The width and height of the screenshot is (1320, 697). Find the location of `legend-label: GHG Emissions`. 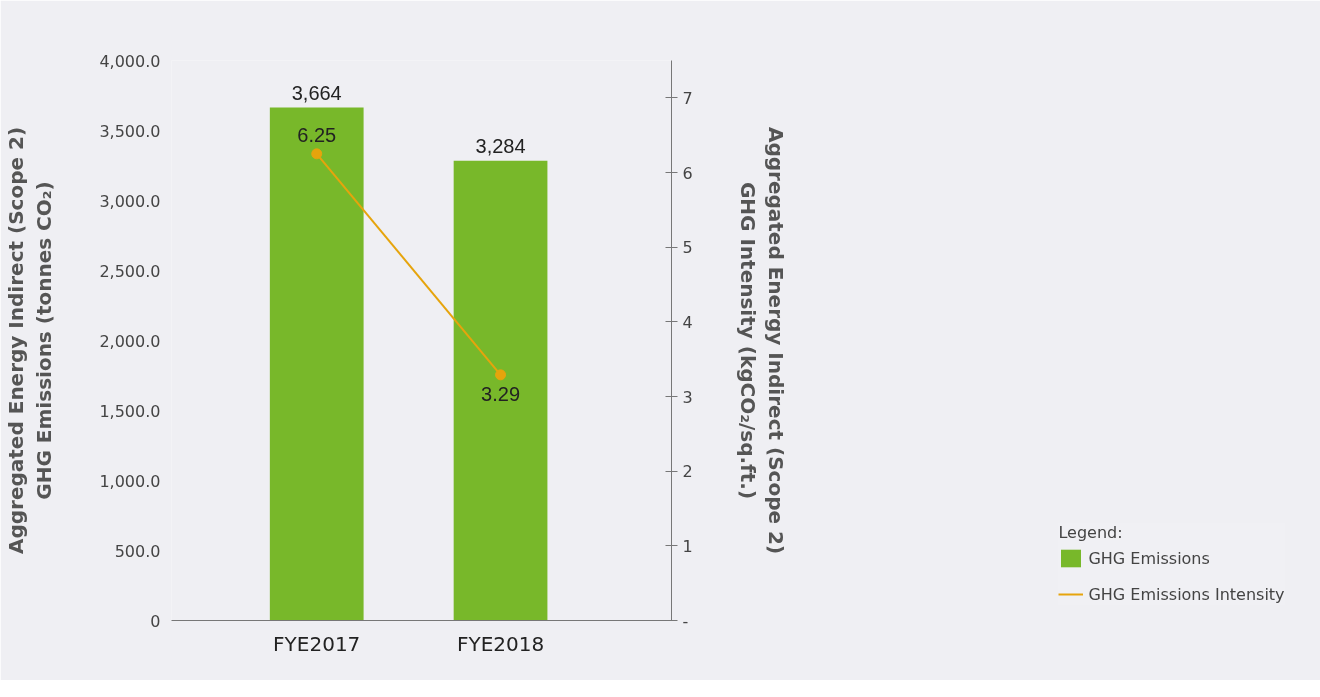

legend-label: GHG Emissions is located at coordinates (1149, 558).